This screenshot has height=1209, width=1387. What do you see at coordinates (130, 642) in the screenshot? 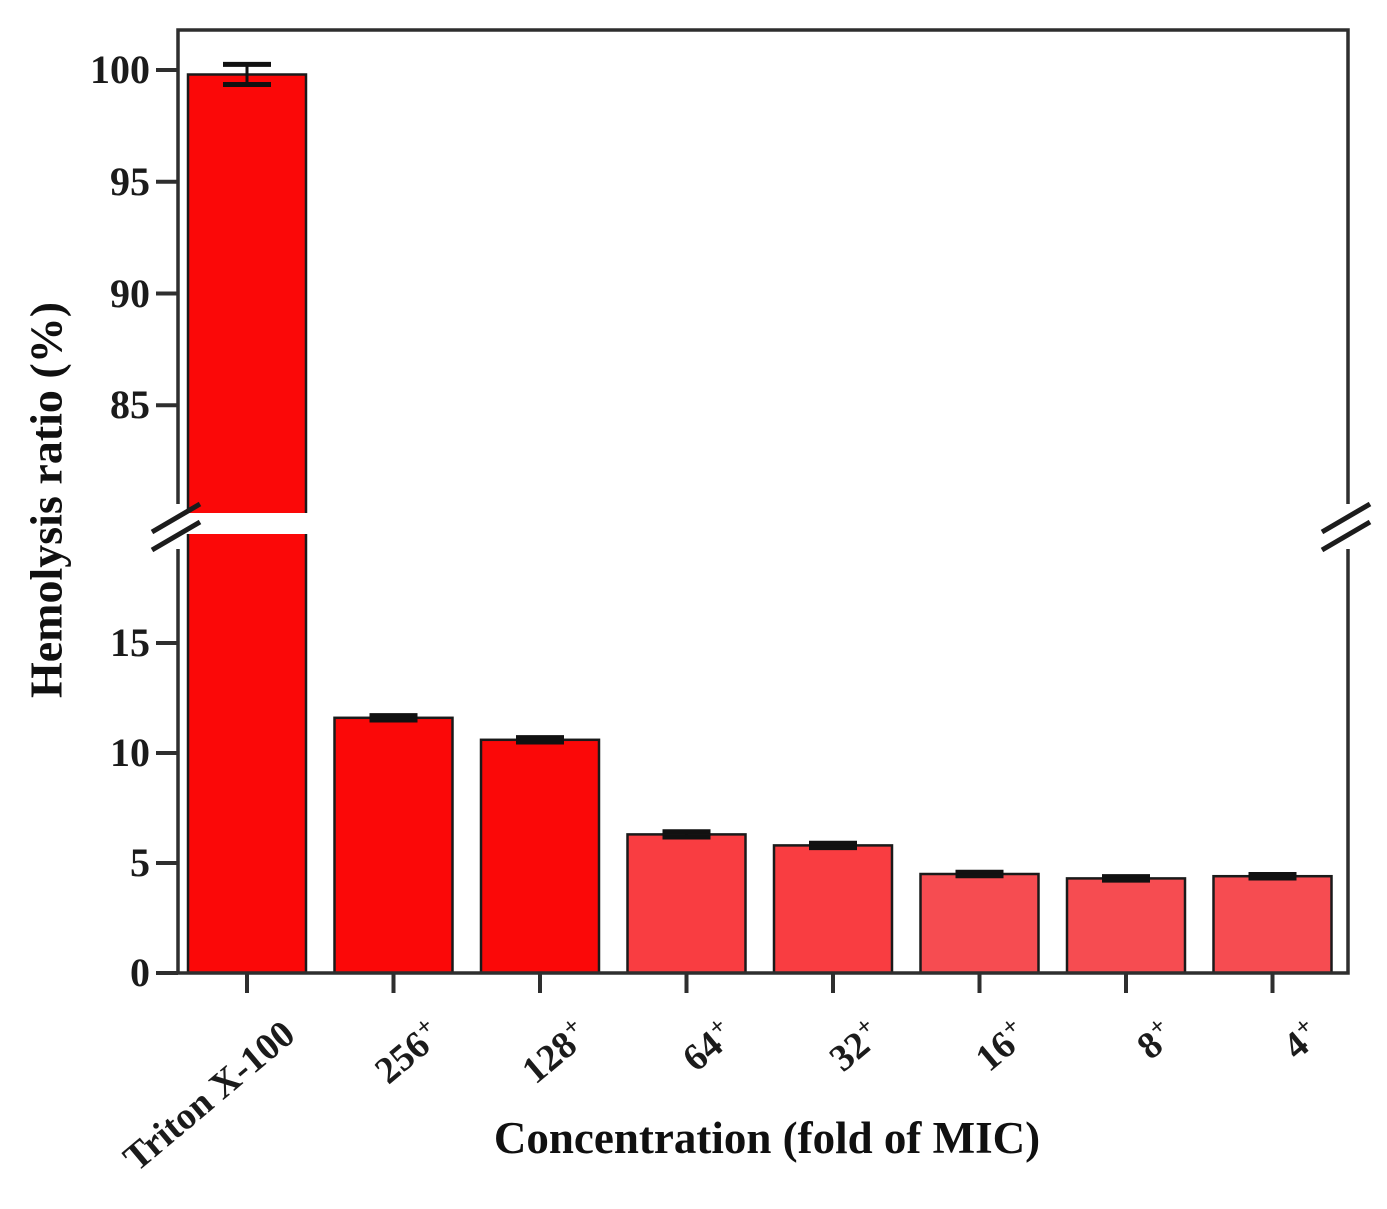
I see `y-tick-label: 15` at bounding box center [130, 642].